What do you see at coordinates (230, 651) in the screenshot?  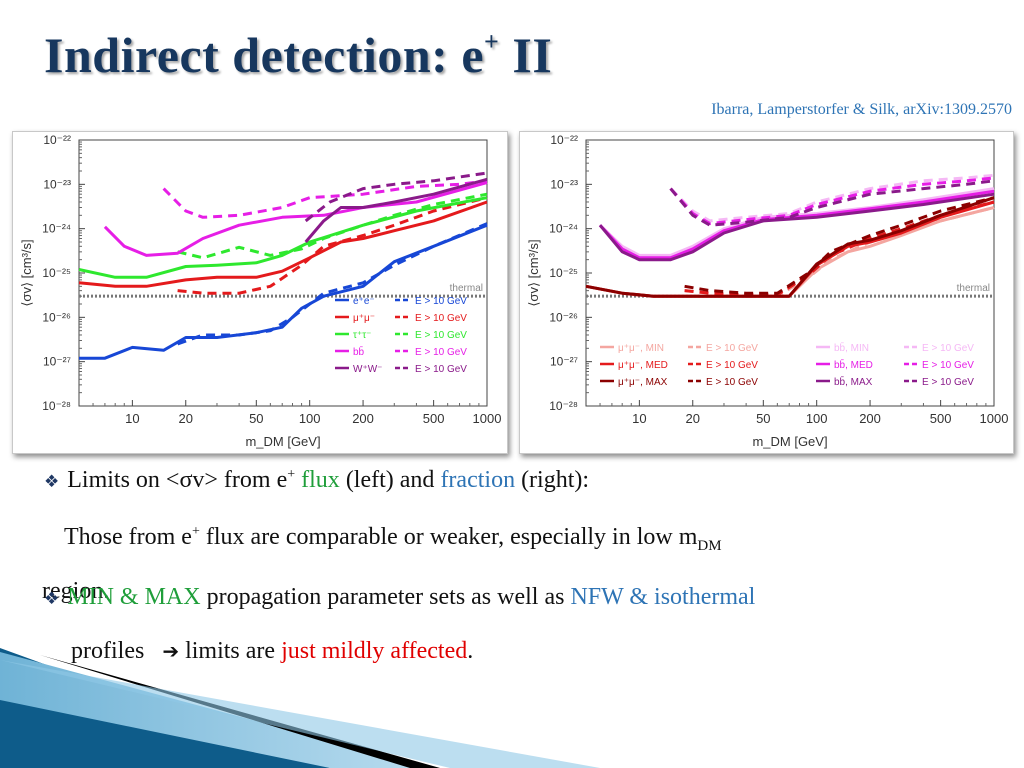 I see `bullet-2b-mid: limits are` at bounding box center [230, 651].